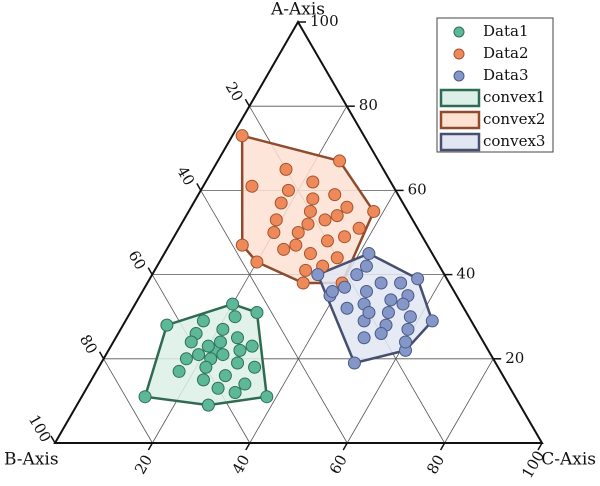 The height and width of the screenshot is (486, 600). I want to click on convex-hull, so click(375, 308).